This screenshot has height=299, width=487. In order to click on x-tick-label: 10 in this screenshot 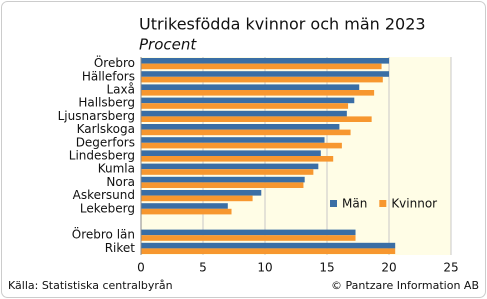, I will do `click(264, 268)`.